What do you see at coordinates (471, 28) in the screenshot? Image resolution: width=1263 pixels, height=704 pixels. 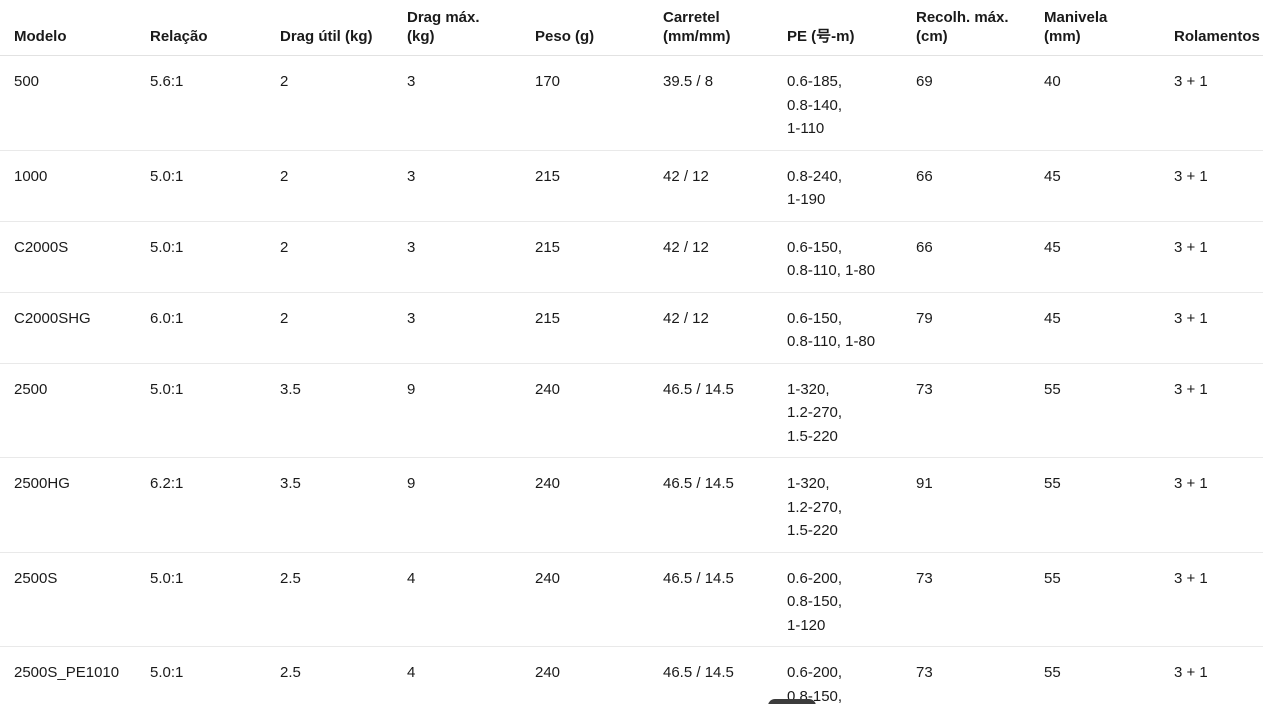 I see `column-header-drag-max: Drag máx. (kg)` at bounding box center [471, 28].